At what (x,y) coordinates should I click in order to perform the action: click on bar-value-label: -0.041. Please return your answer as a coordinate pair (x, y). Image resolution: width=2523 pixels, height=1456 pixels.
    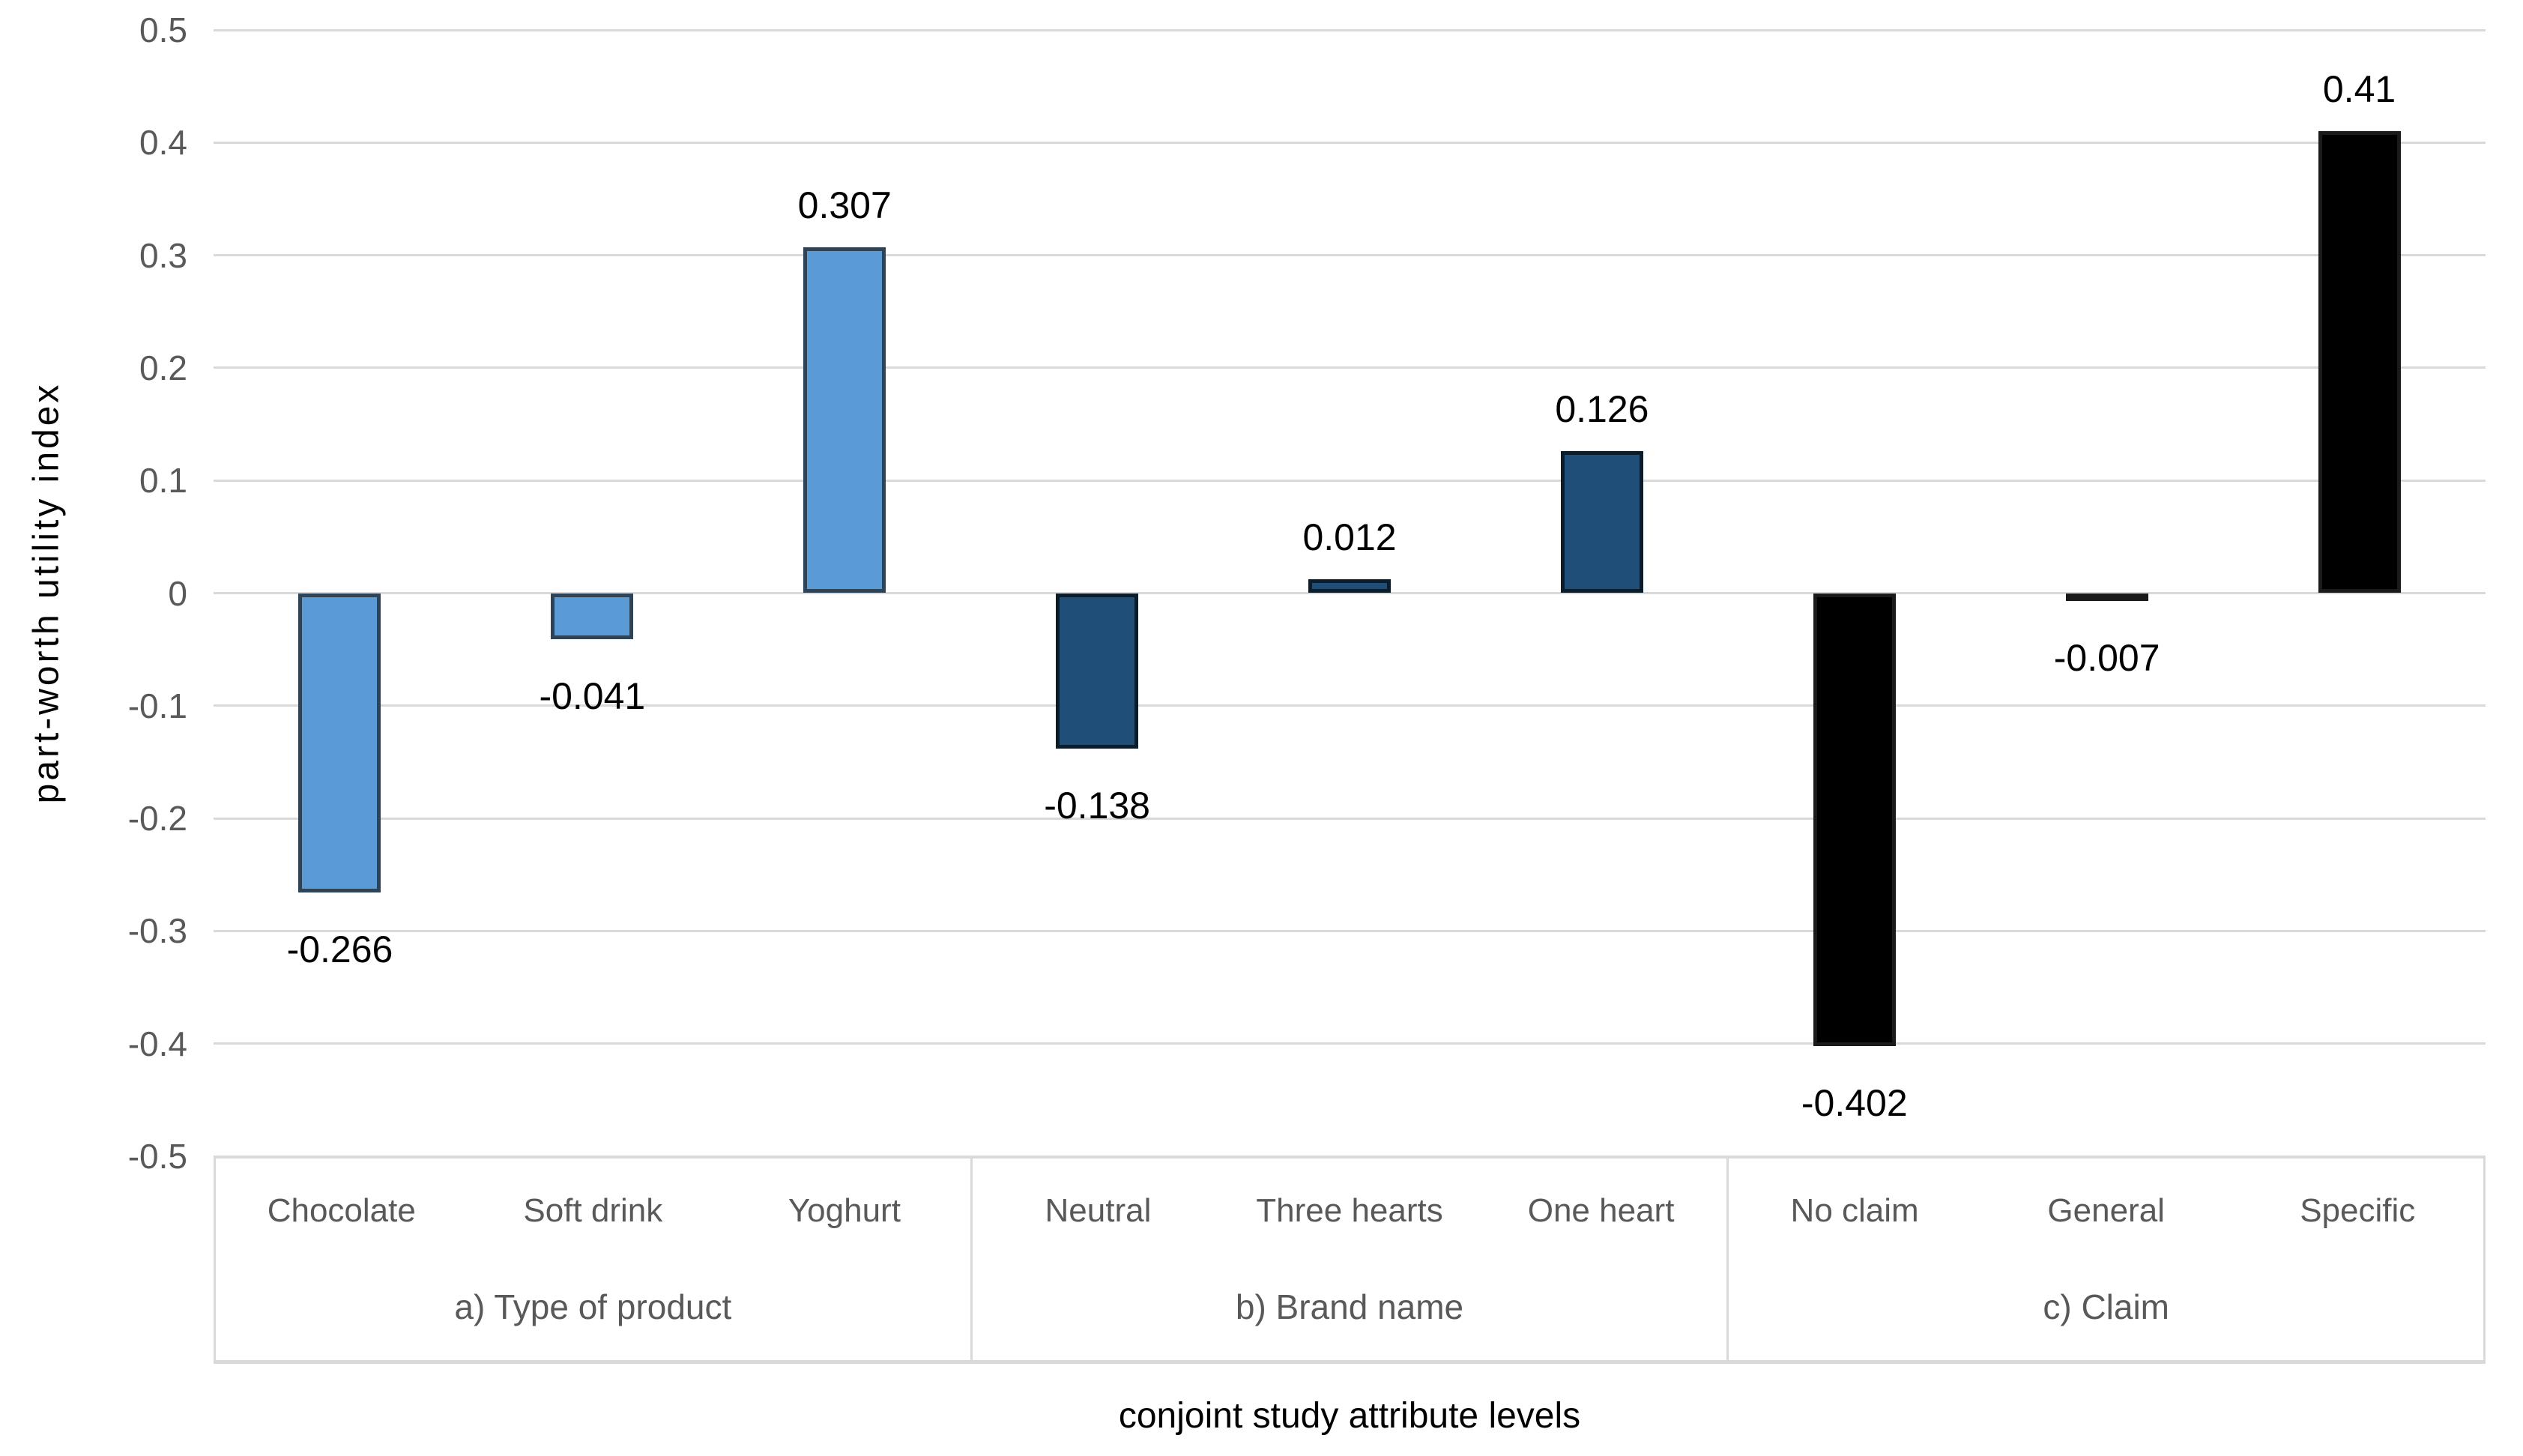
    Looking at the image, I should click on (592, 696).